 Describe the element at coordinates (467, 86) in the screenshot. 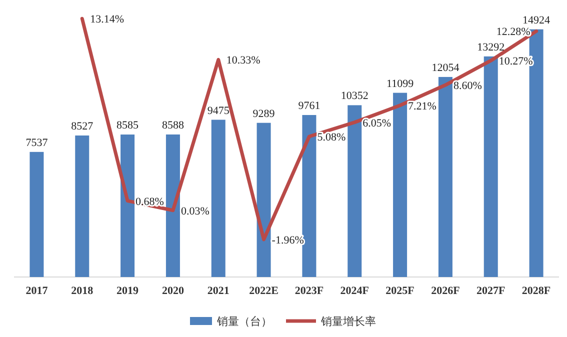

I see `data-label: 8.60%` at that location.